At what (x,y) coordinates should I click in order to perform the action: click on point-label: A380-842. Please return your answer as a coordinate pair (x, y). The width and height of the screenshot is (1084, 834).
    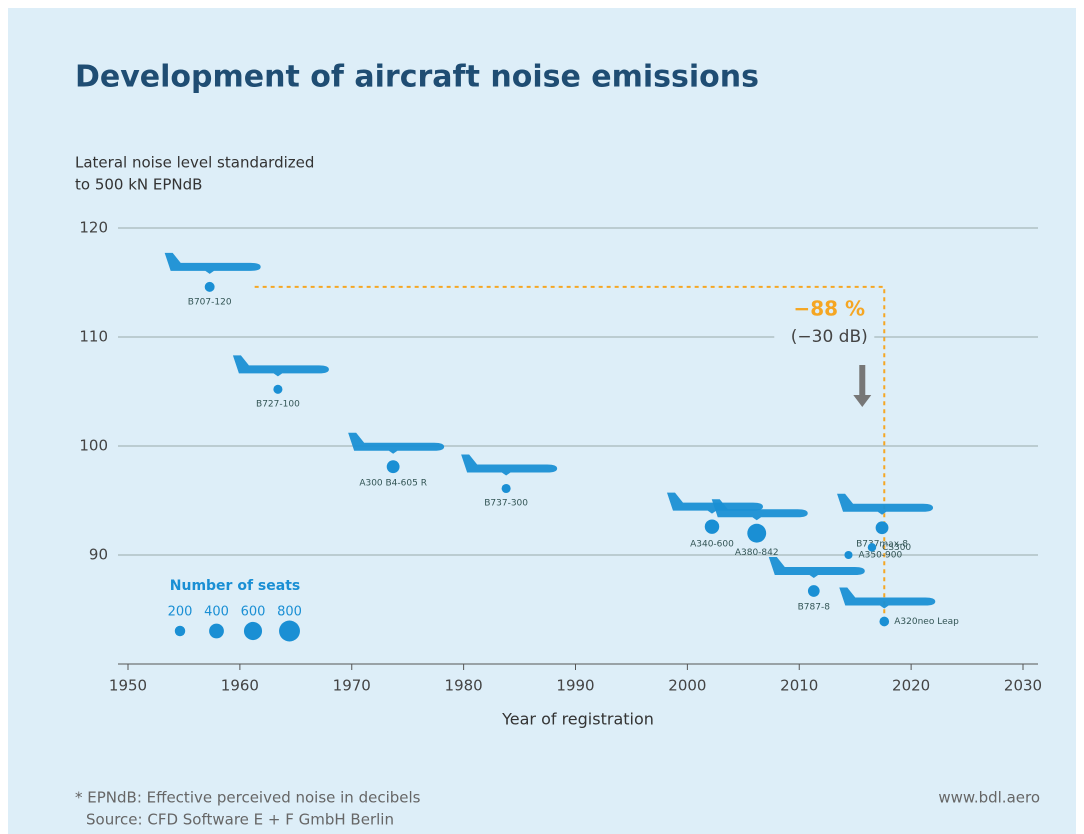
    Looking at the image, I should click on (757, 553).